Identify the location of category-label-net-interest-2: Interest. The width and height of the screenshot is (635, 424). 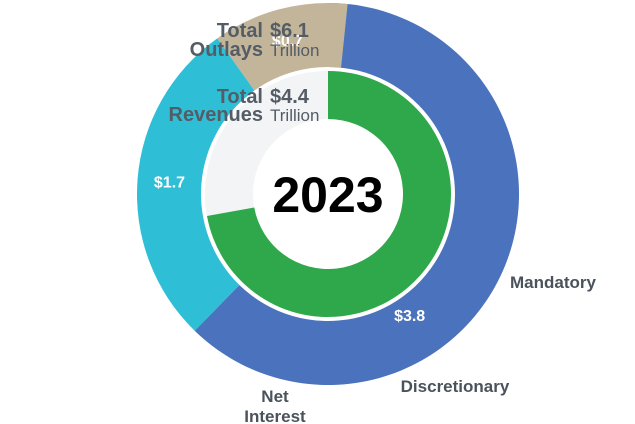
(275, 415).